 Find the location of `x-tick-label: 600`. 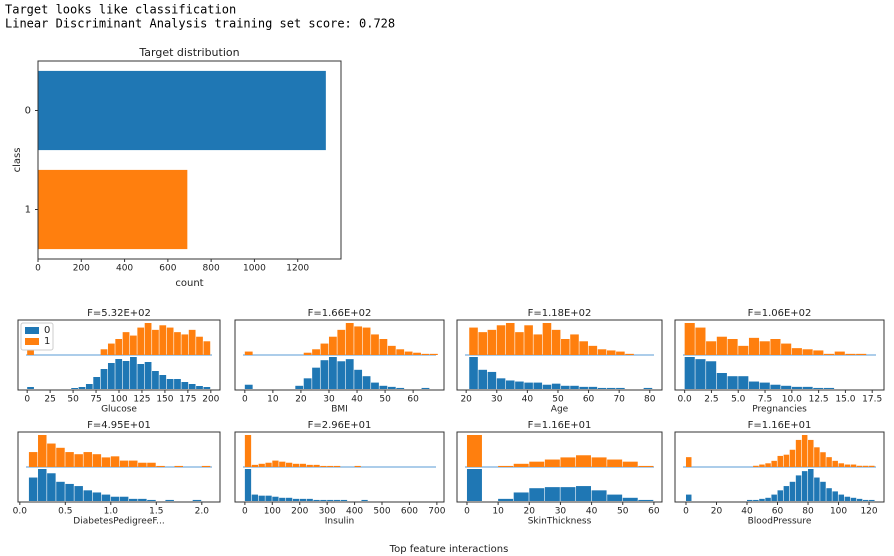

x-tick-label: 600 is located at coordinates (409, 512).